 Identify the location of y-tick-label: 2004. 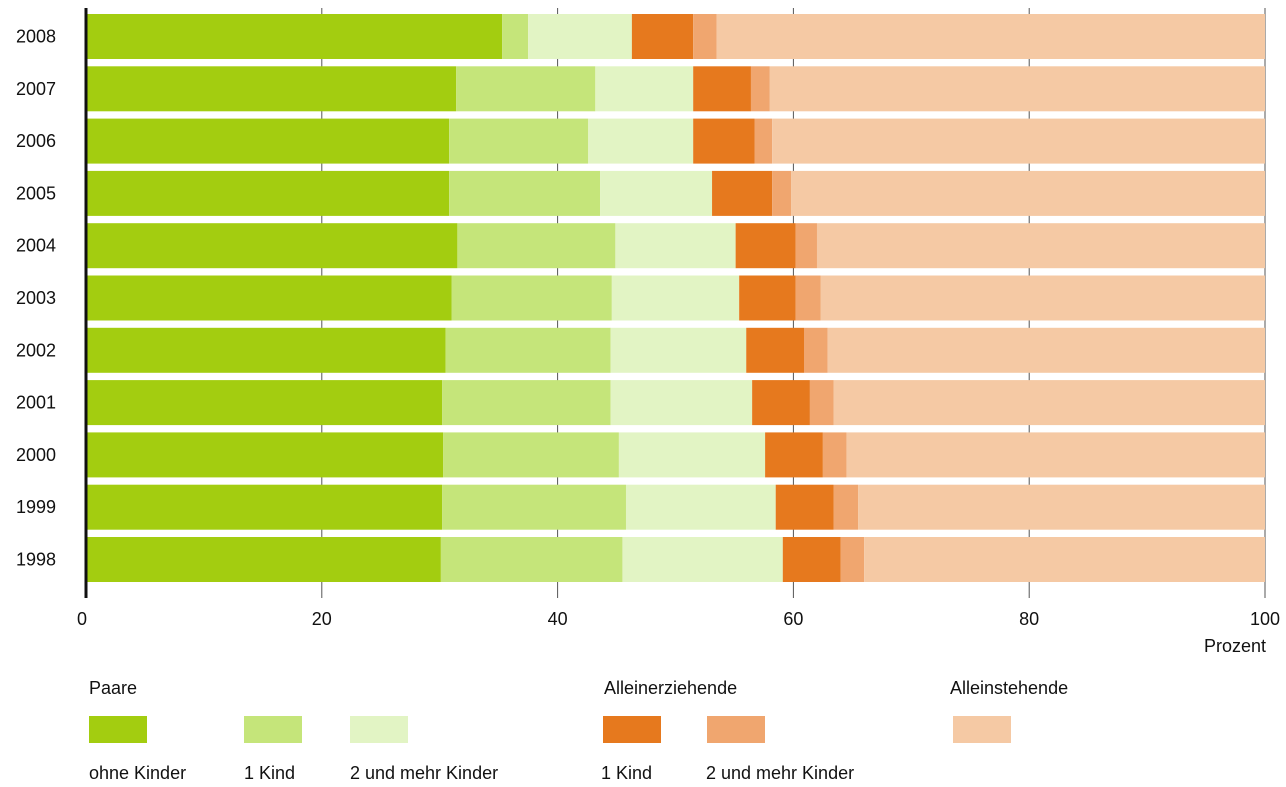
(36, 246).